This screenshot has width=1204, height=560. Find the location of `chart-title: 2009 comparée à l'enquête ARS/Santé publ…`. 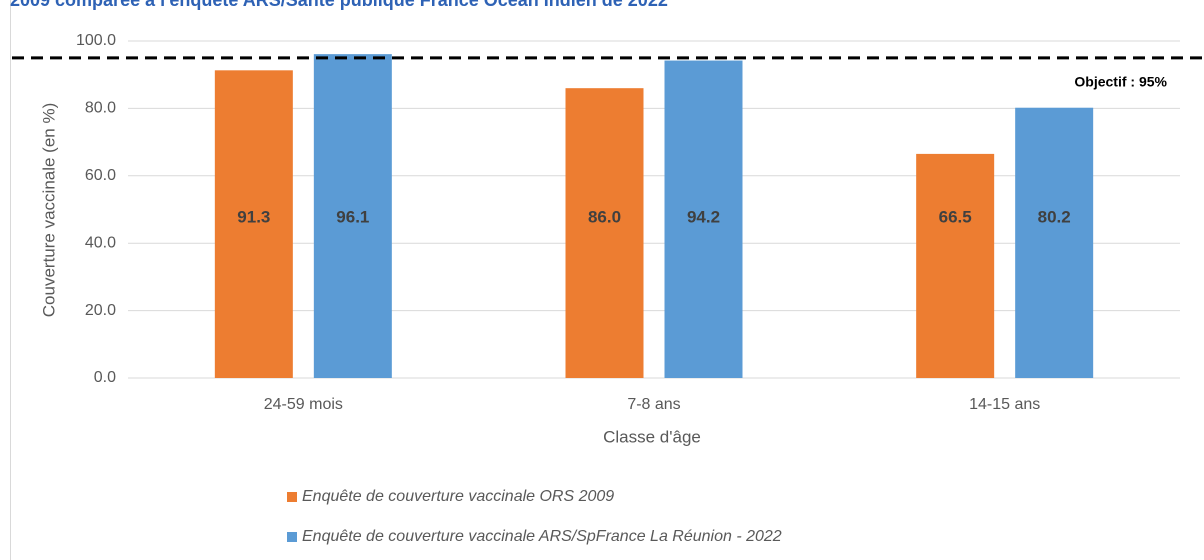

chart-title: 2009 comparée à l'enquête ARS/Santé publ… is located at coordinates (339, 5).